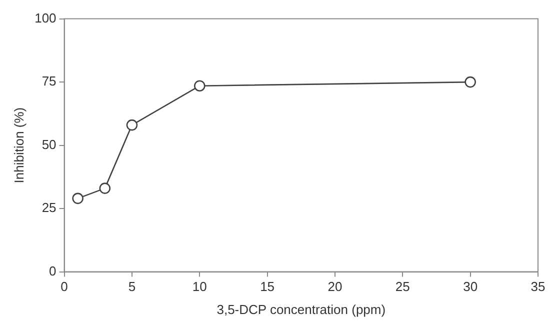 This screenshot has width=560, height=330. What do you see at coordinates (538, 286) in the screenshot?
I see `x-tick-label: 35` at bounding box center [538, 286].